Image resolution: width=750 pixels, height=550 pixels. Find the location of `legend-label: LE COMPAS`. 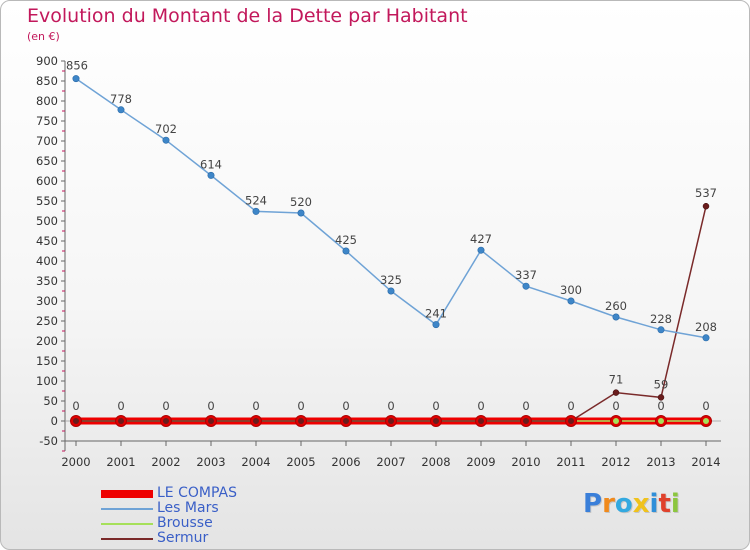

legend-label: LE COMPAS is located at coordinates (197, 493).